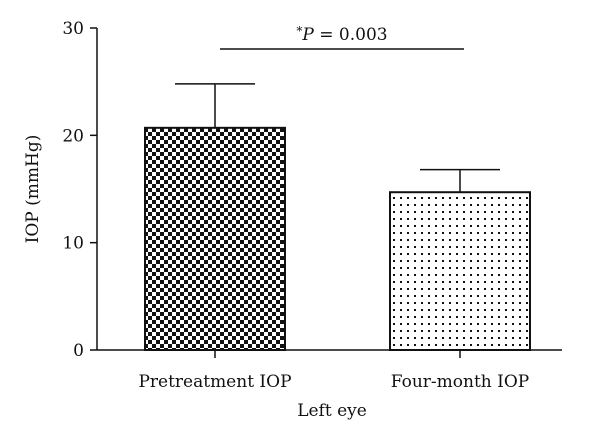 The height and width of the screenshot is (443, 600). Describe the element at coordinates (351, 35) in the screenshot. I see `annotation-value: = 0.003` at that location.